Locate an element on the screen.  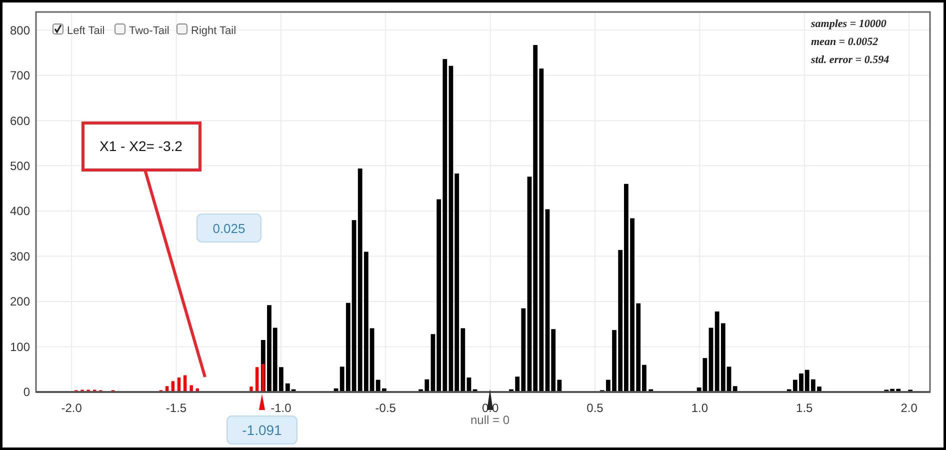
annotation: samples = 10000 is located at coordinates (848, 24).